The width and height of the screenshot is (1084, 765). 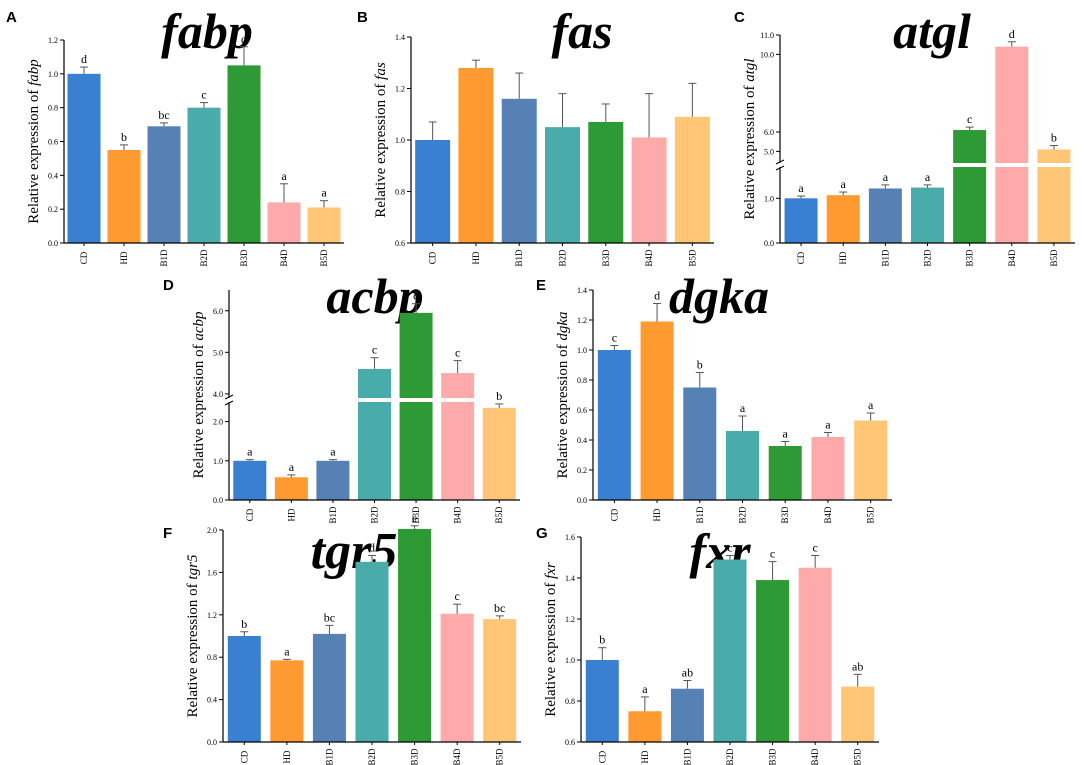 What do you see at coordinates (541, 285) in the screenshot?
I see `panel-letter: E` at bounding box center [541, 285].